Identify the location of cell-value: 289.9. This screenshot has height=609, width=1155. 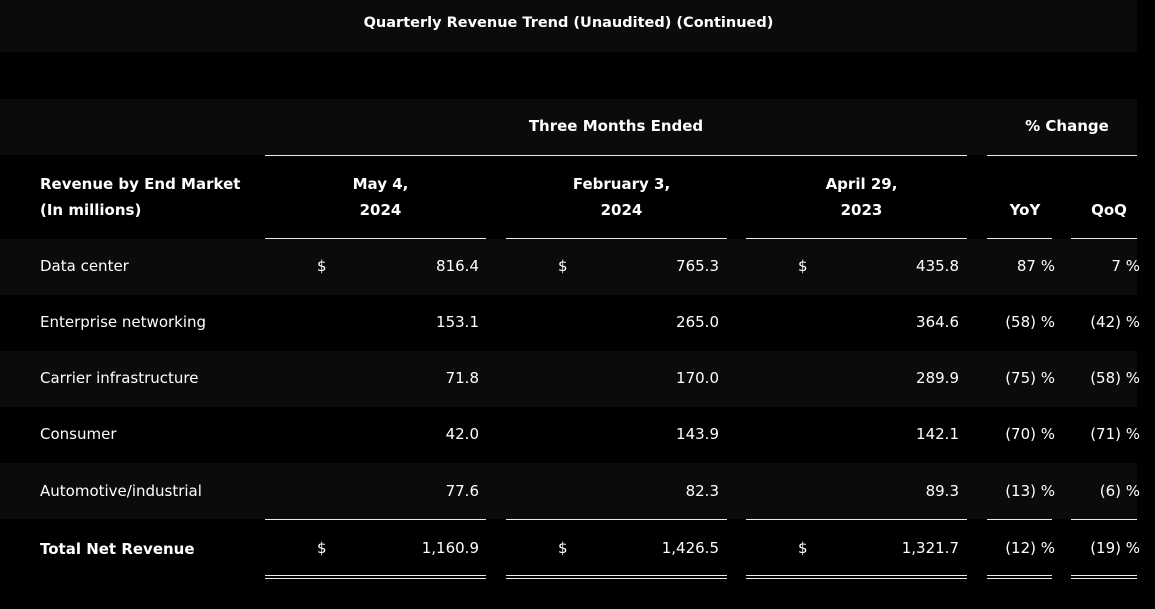
(937, 378).